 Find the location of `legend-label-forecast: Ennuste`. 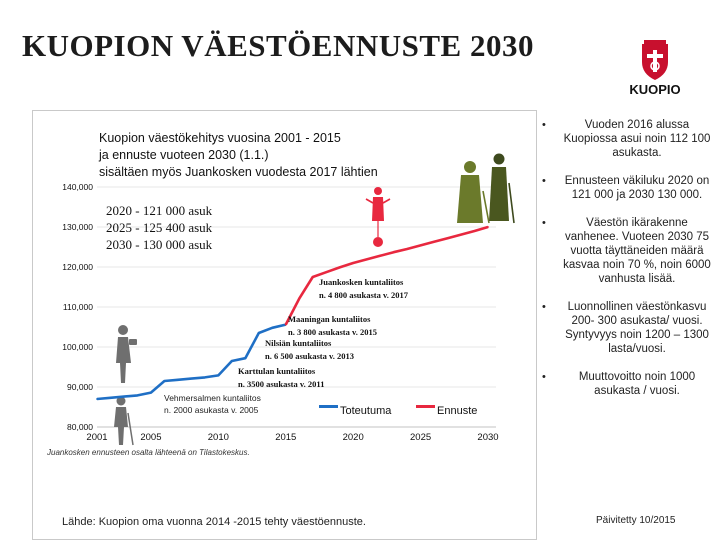

legend-label-forecast: Ennuste is located at coordinates (457, 411).